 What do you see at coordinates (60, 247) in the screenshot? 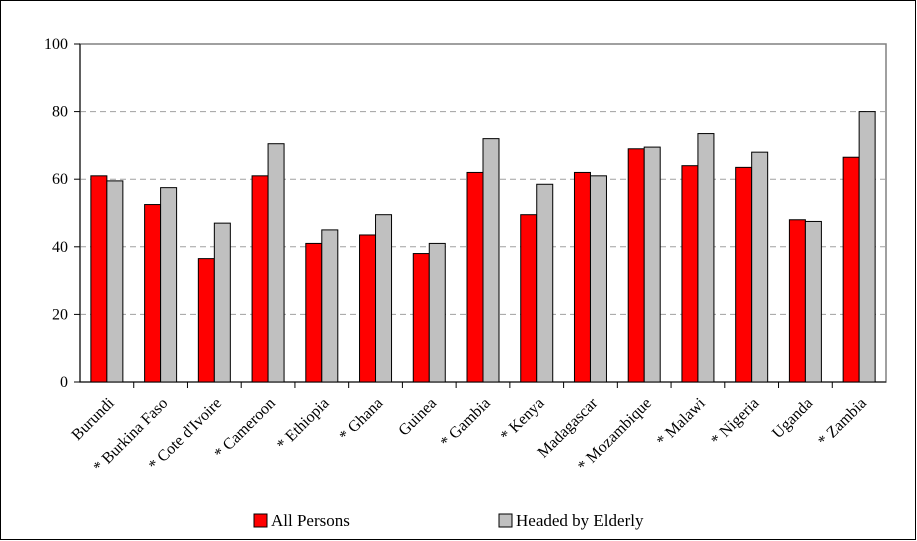
I see `y-tick-label: 40` at bounding box center [60, 247].